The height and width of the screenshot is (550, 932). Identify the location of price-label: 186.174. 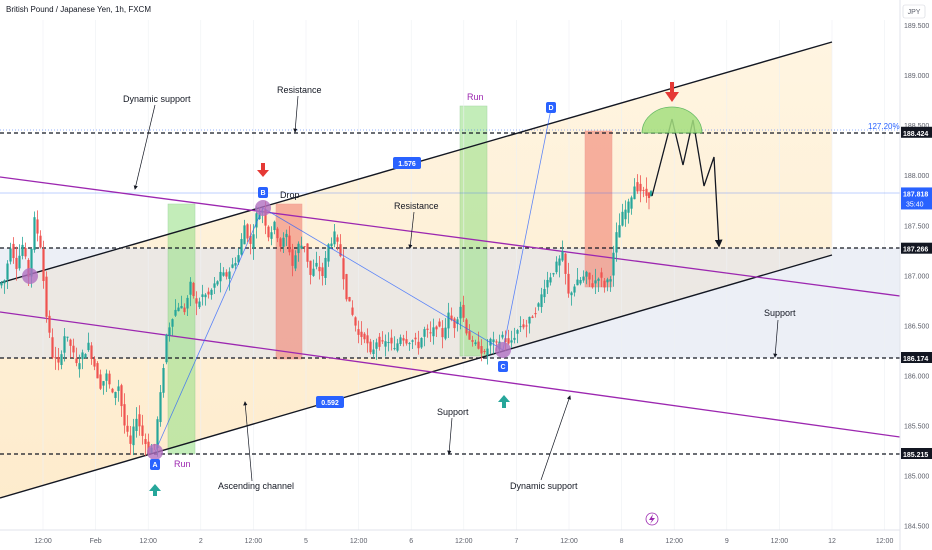
(916, 358).